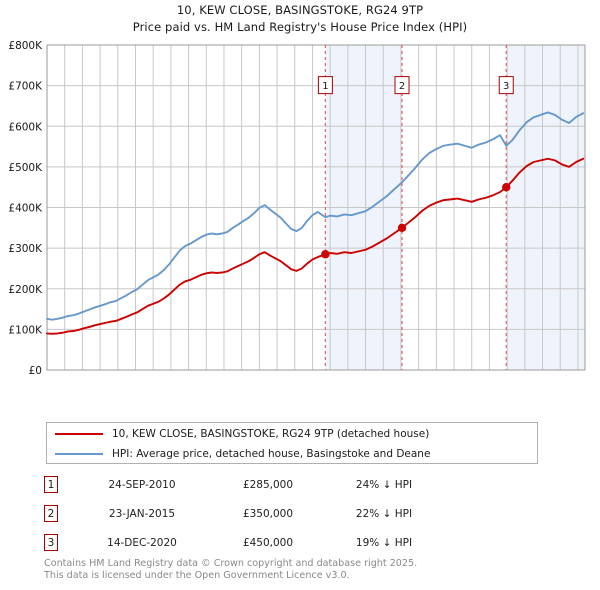  I want to click on txn-delta-2: 22% ↓ HPI, so click(384, 513).